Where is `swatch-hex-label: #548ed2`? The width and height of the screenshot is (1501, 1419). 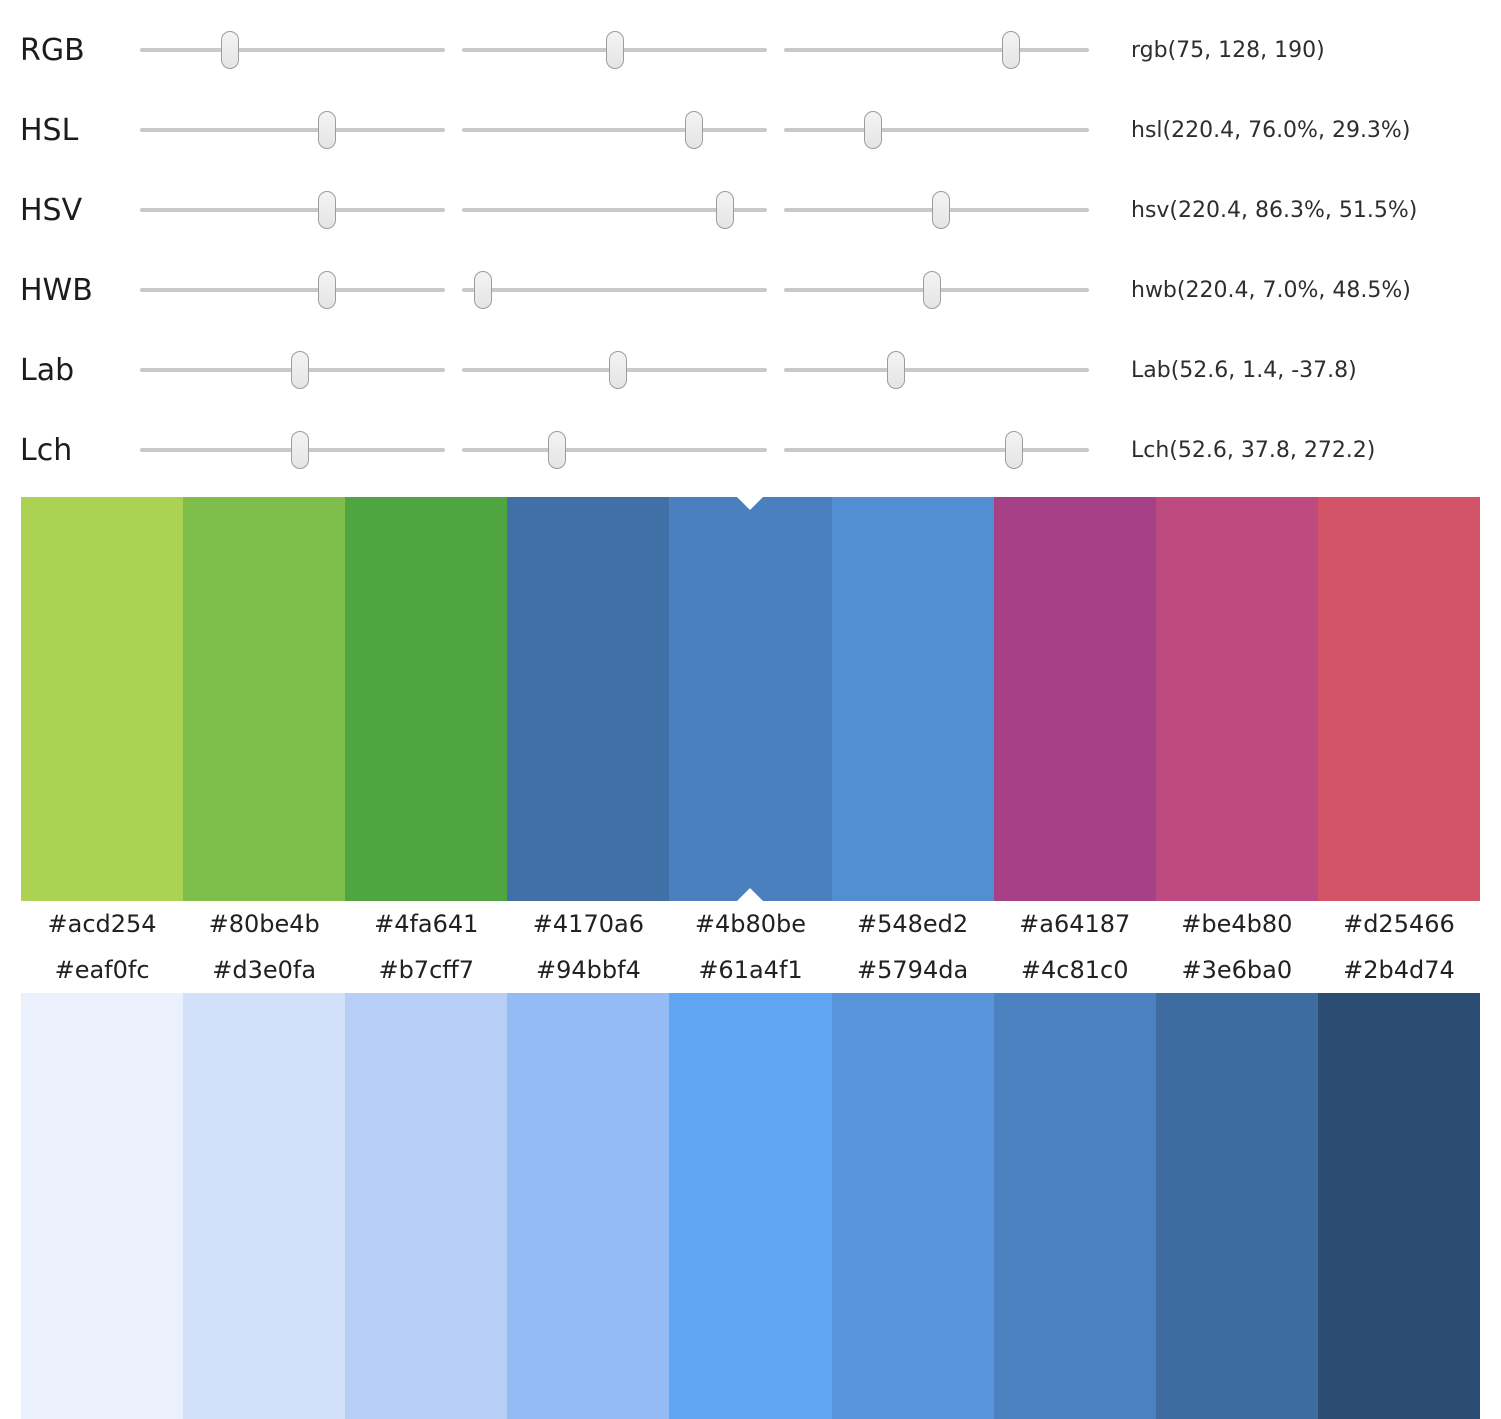
swatch-hex-label: #548ed2 is located at coordinates (913, 924).